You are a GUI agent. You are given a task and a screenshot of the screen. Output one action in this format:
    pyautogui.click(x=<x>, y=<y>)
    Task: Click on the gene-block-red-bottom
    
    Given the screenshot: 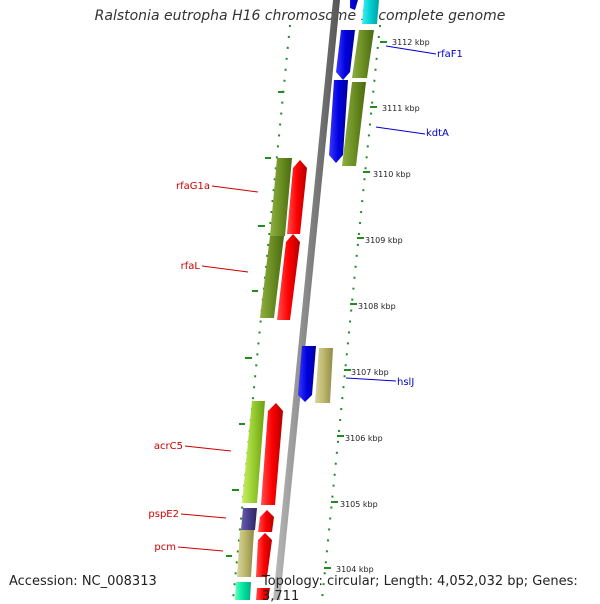 What is the action you would take?
    pyautogui.click(x=263, y=594)
    